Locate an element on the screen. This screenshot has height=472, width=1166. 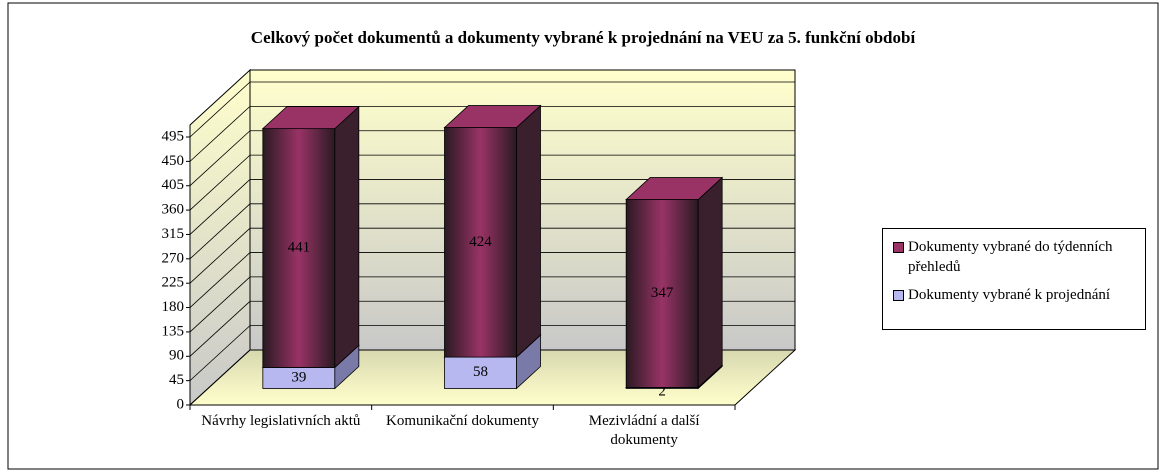
y-tick-label: 135 is located at coordinates (173, 331).